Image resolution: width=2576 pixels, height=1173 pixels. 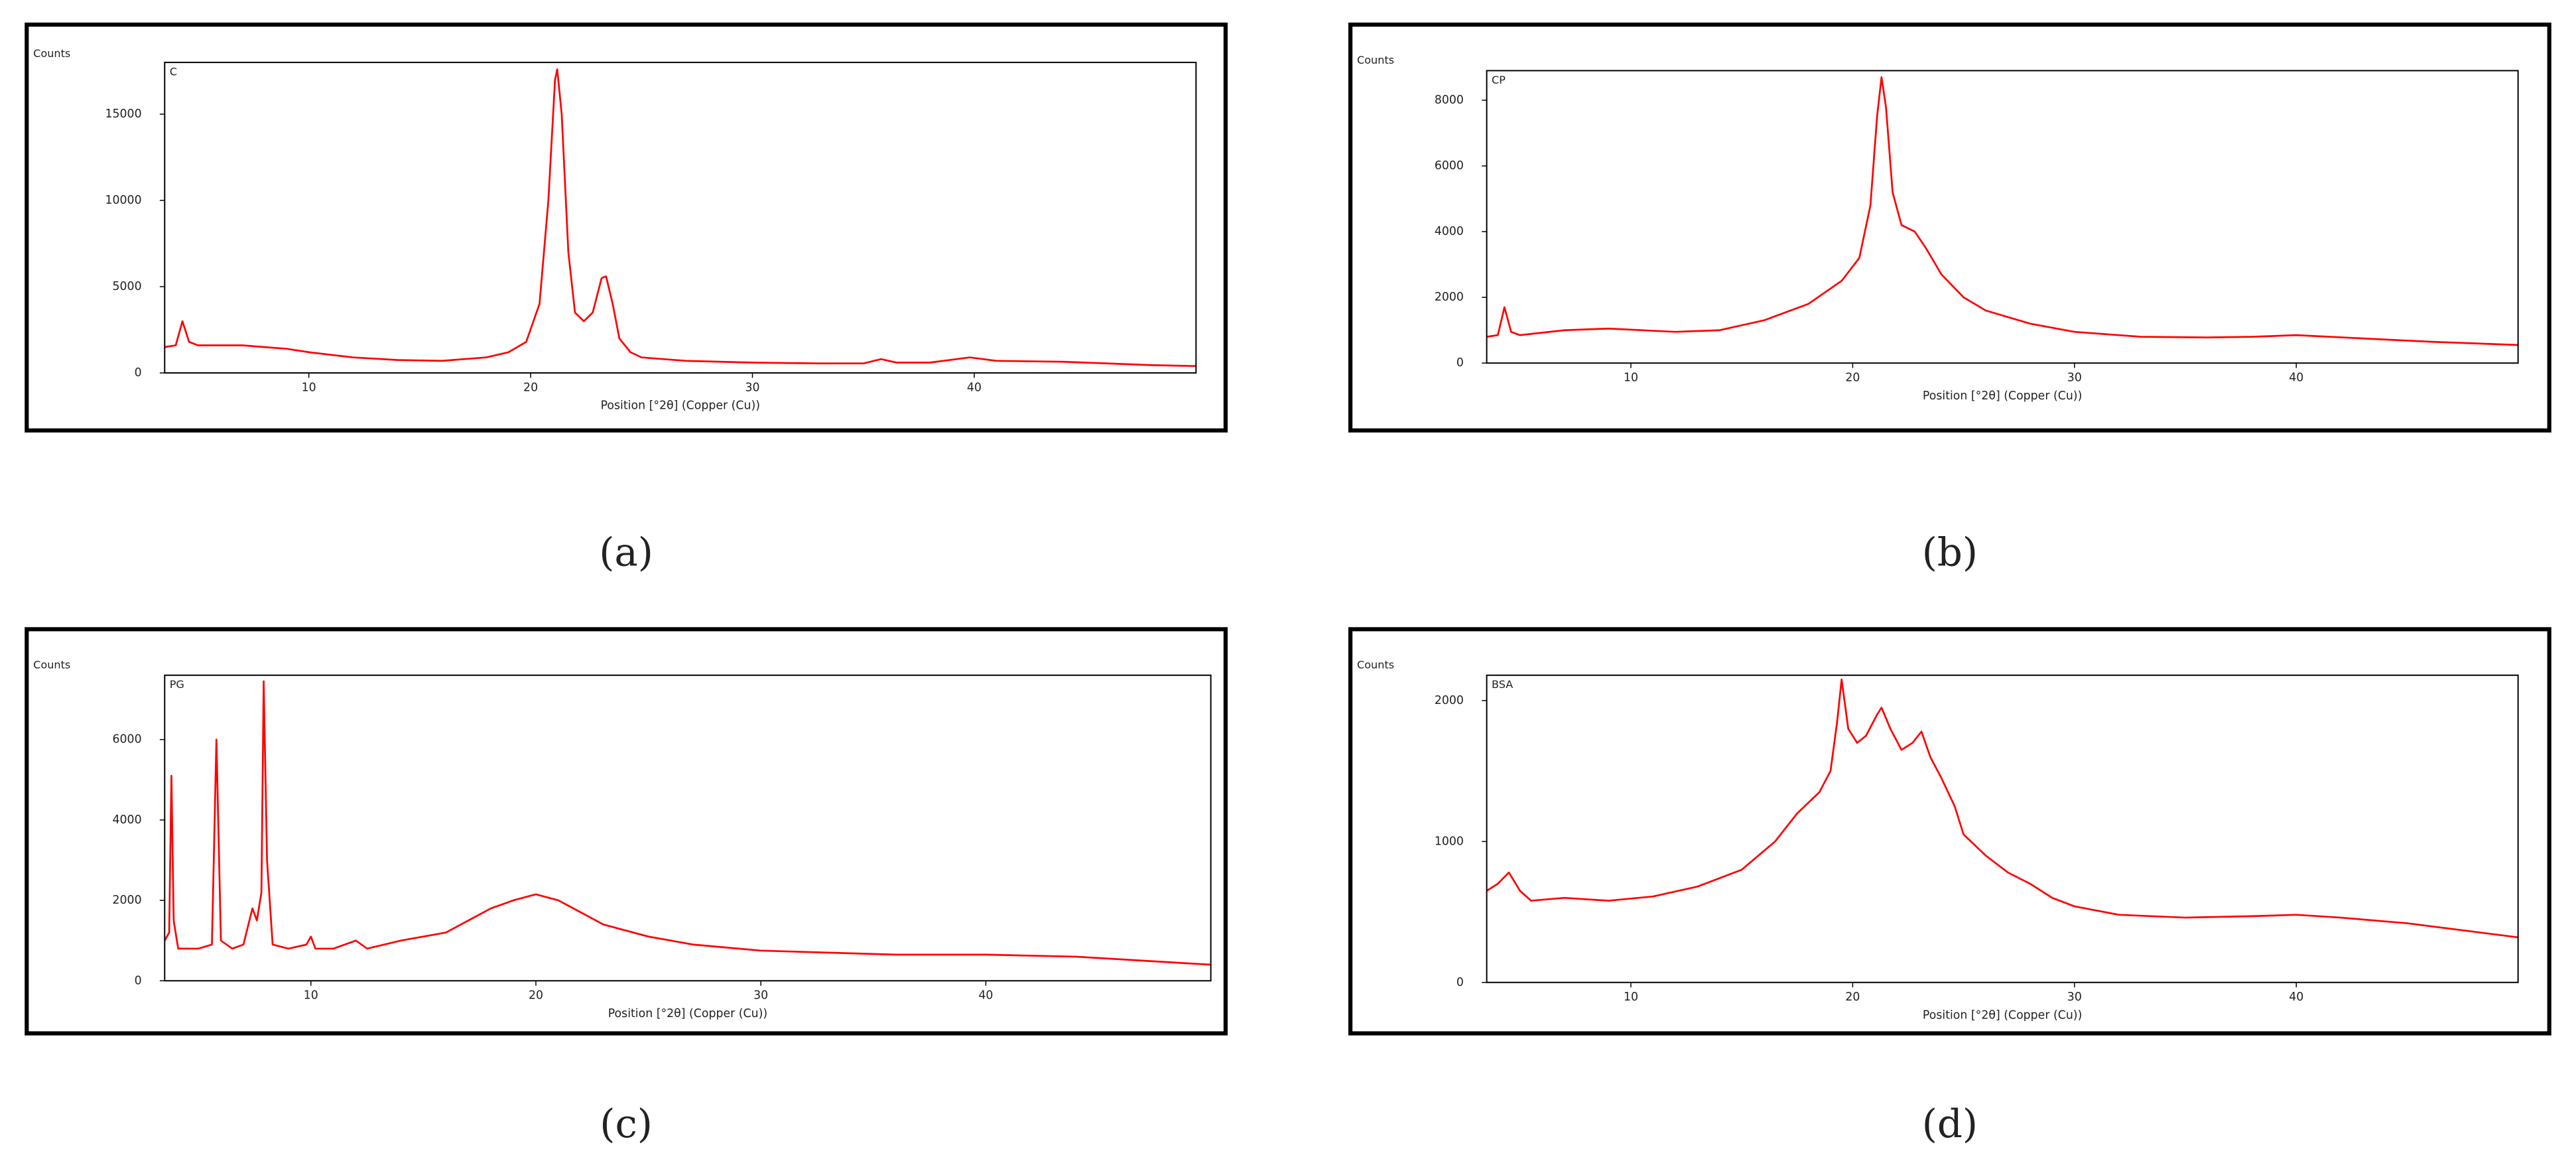 I want to click on sample-label: CP, so click(x=1499, y=80).